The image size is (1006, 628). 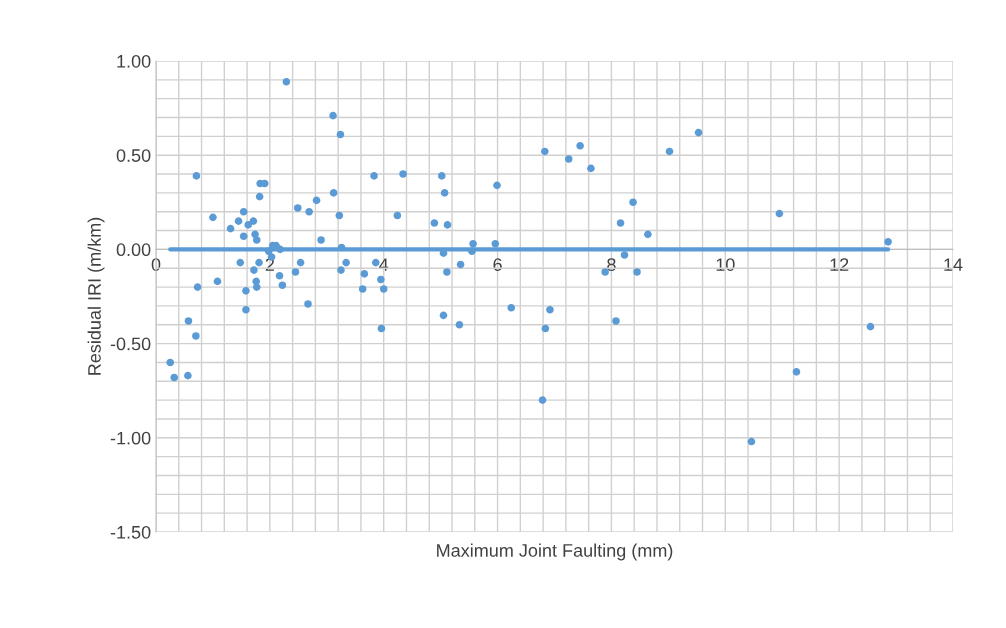 I want to click on x-axis-title: Maximum Joint Faulting (mm), so click(x=555, y=552).